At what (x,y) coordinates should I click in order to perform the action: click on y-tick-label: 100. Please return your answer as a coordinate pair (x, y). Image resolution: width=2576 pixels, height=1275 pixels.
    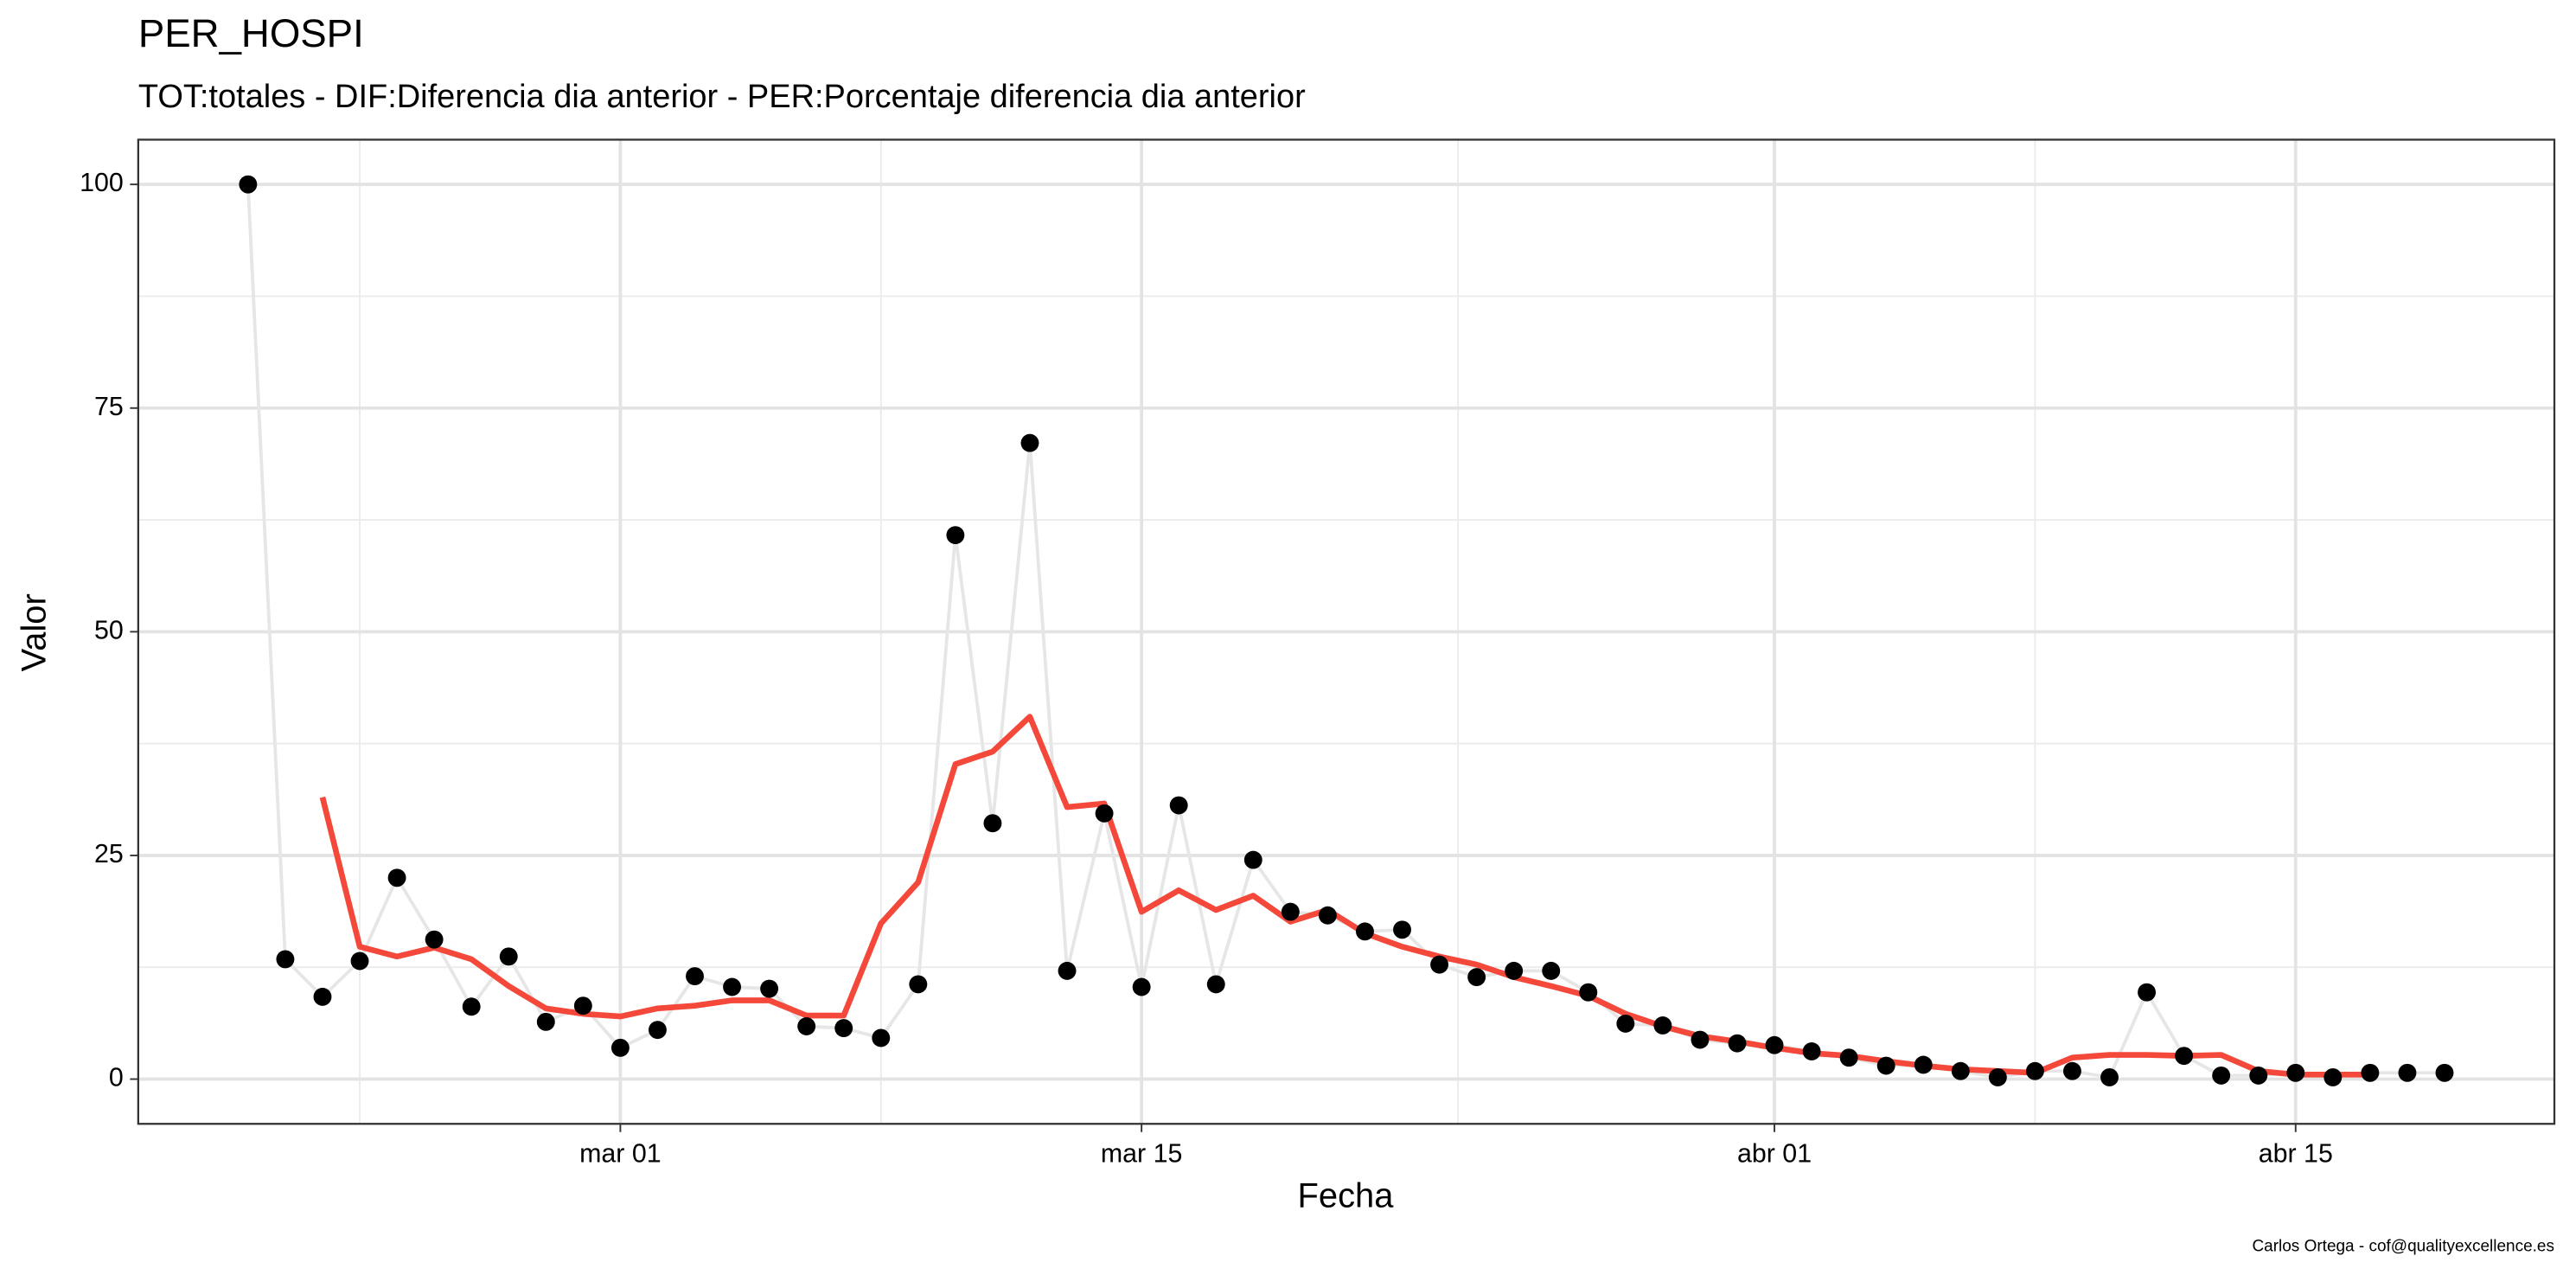
    Looking at the image, I should click on (102, 182).